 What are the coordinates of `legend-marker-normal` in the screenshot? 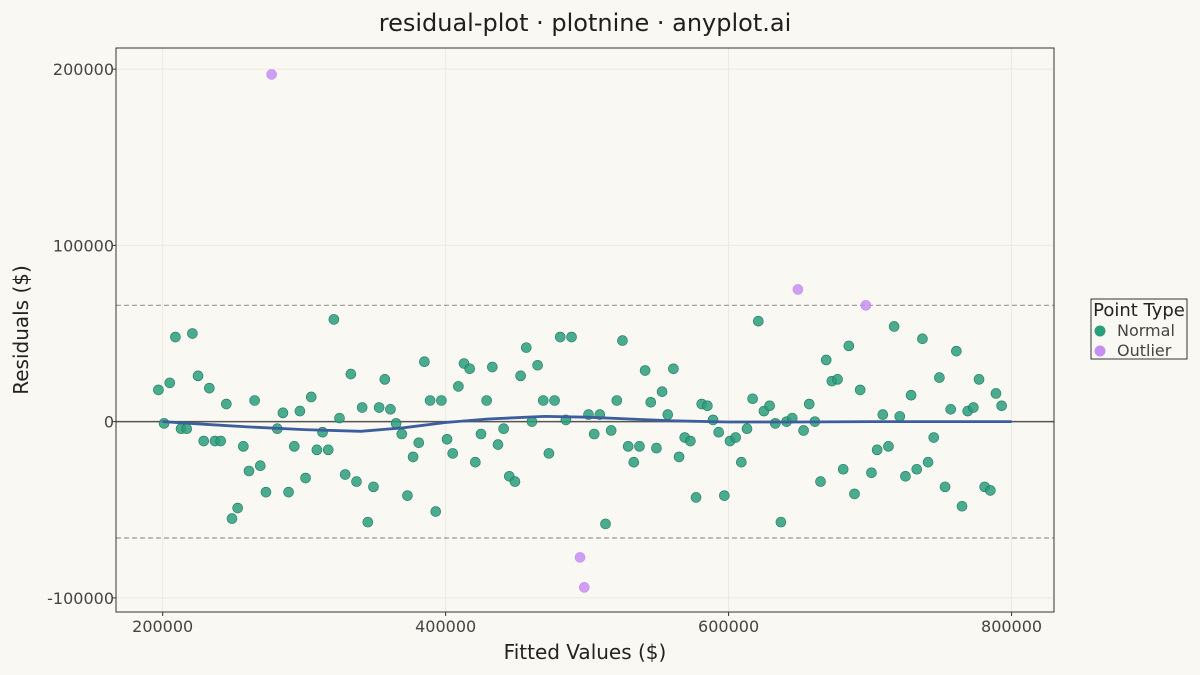 It's located at (1100, 331).